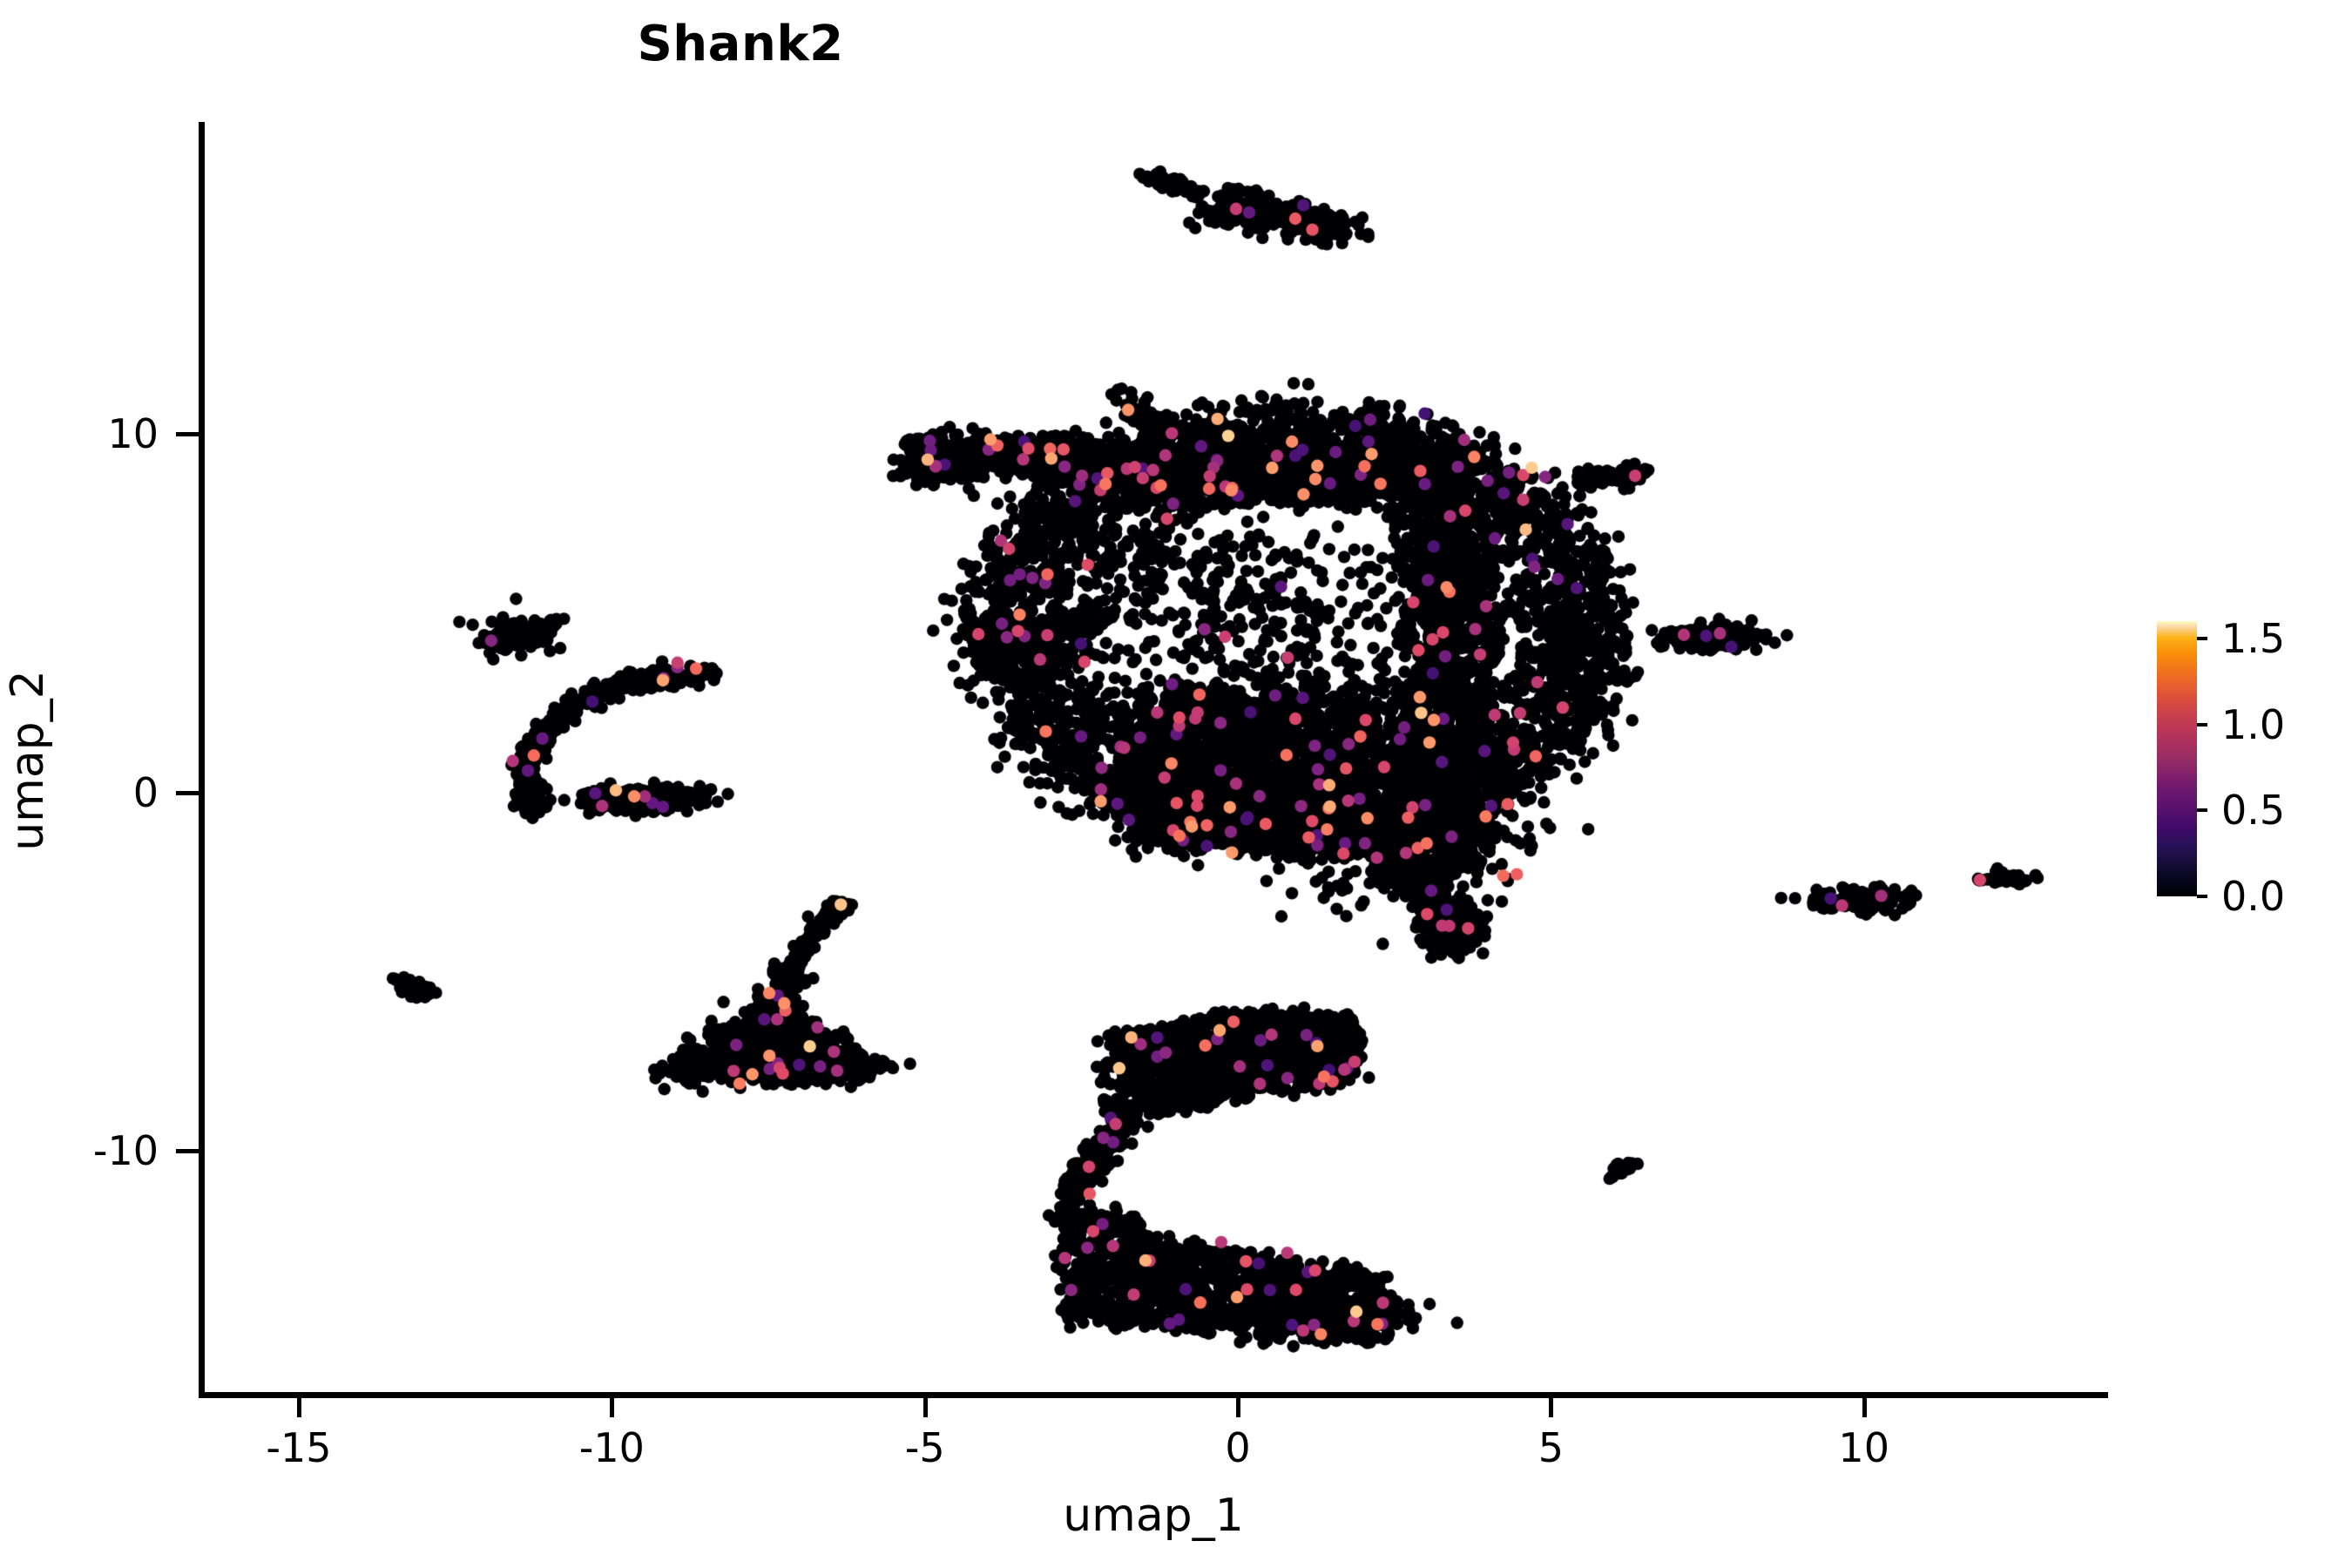  I want to click on y-axis-label: umap_2, so click(28, 760).